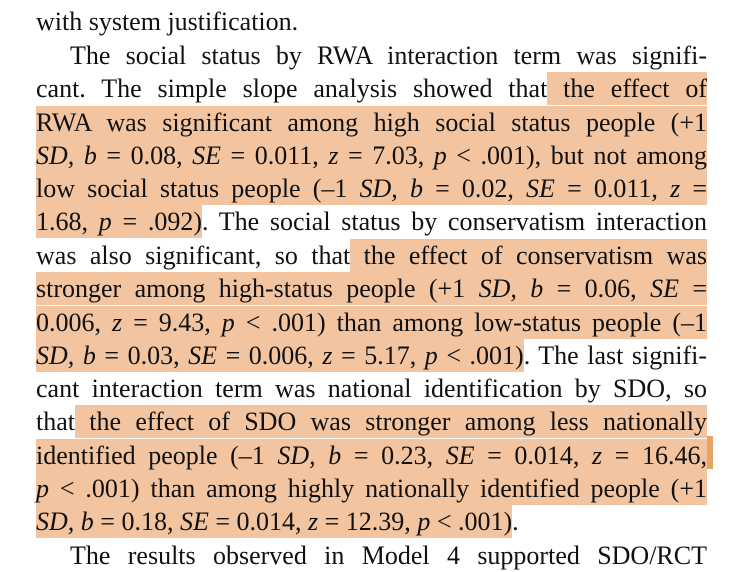  Describe the element at coordinates (627, 88) in the screenshot. I see `highlighted-text: the effect of` at that location.